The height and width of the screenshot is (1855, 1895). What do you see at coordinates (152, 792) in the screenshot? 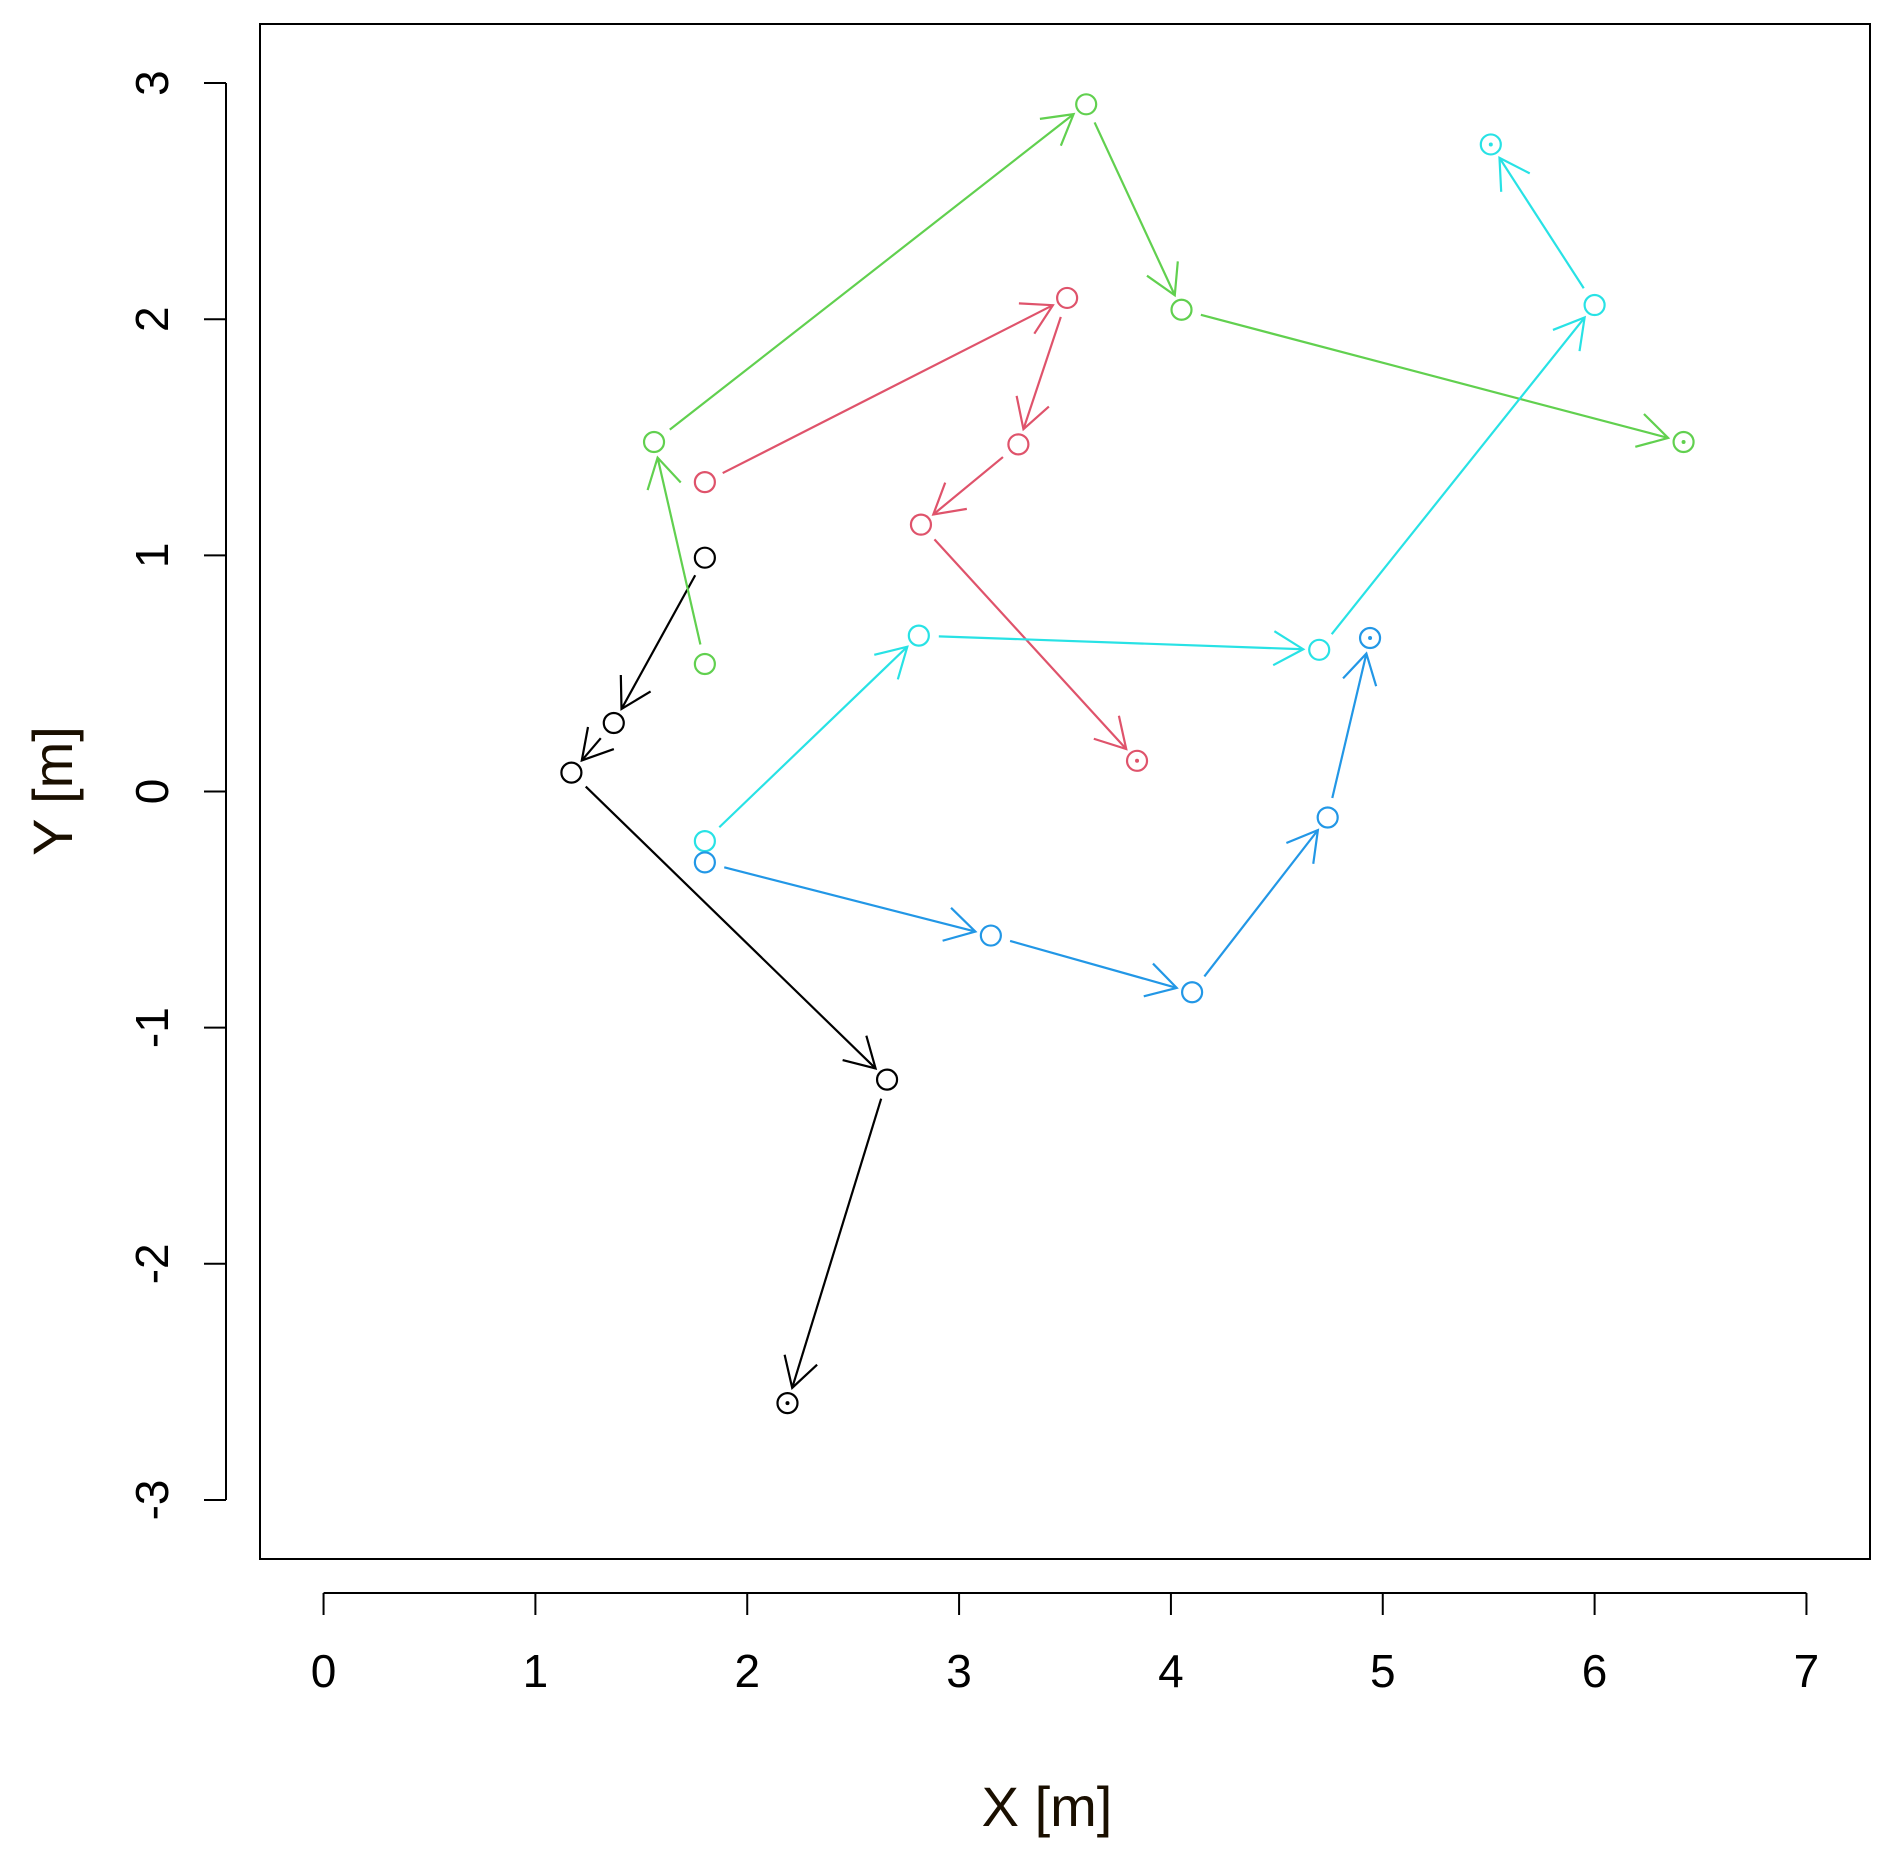
I see `y-tick-label: 0` at bounding box center [152, 792].